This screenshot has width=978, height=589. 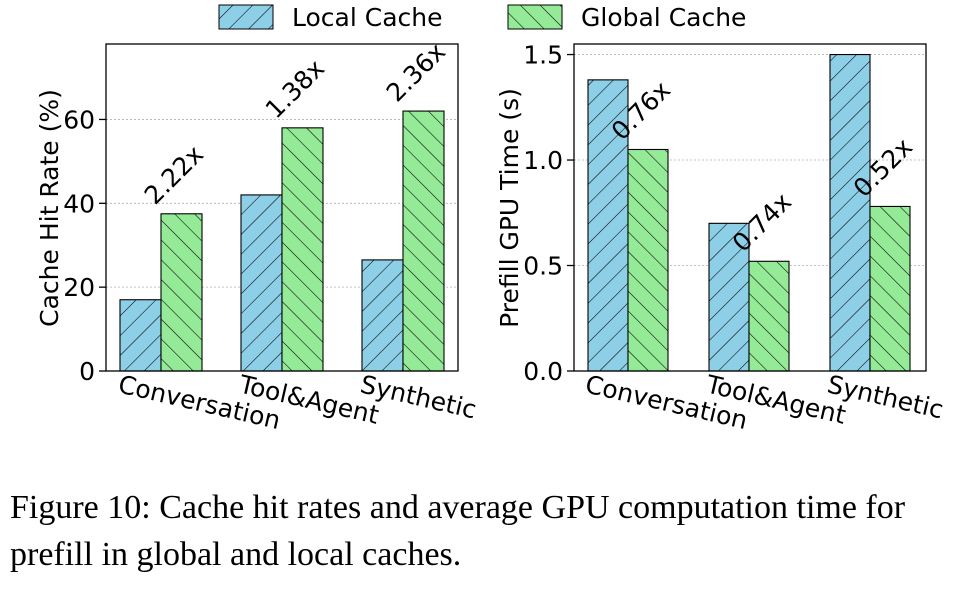 What do you see at coordinates (762, 222) in the screenshot?
I see `ratio-annotation: 0.74x` at bounding box center [762, 222].